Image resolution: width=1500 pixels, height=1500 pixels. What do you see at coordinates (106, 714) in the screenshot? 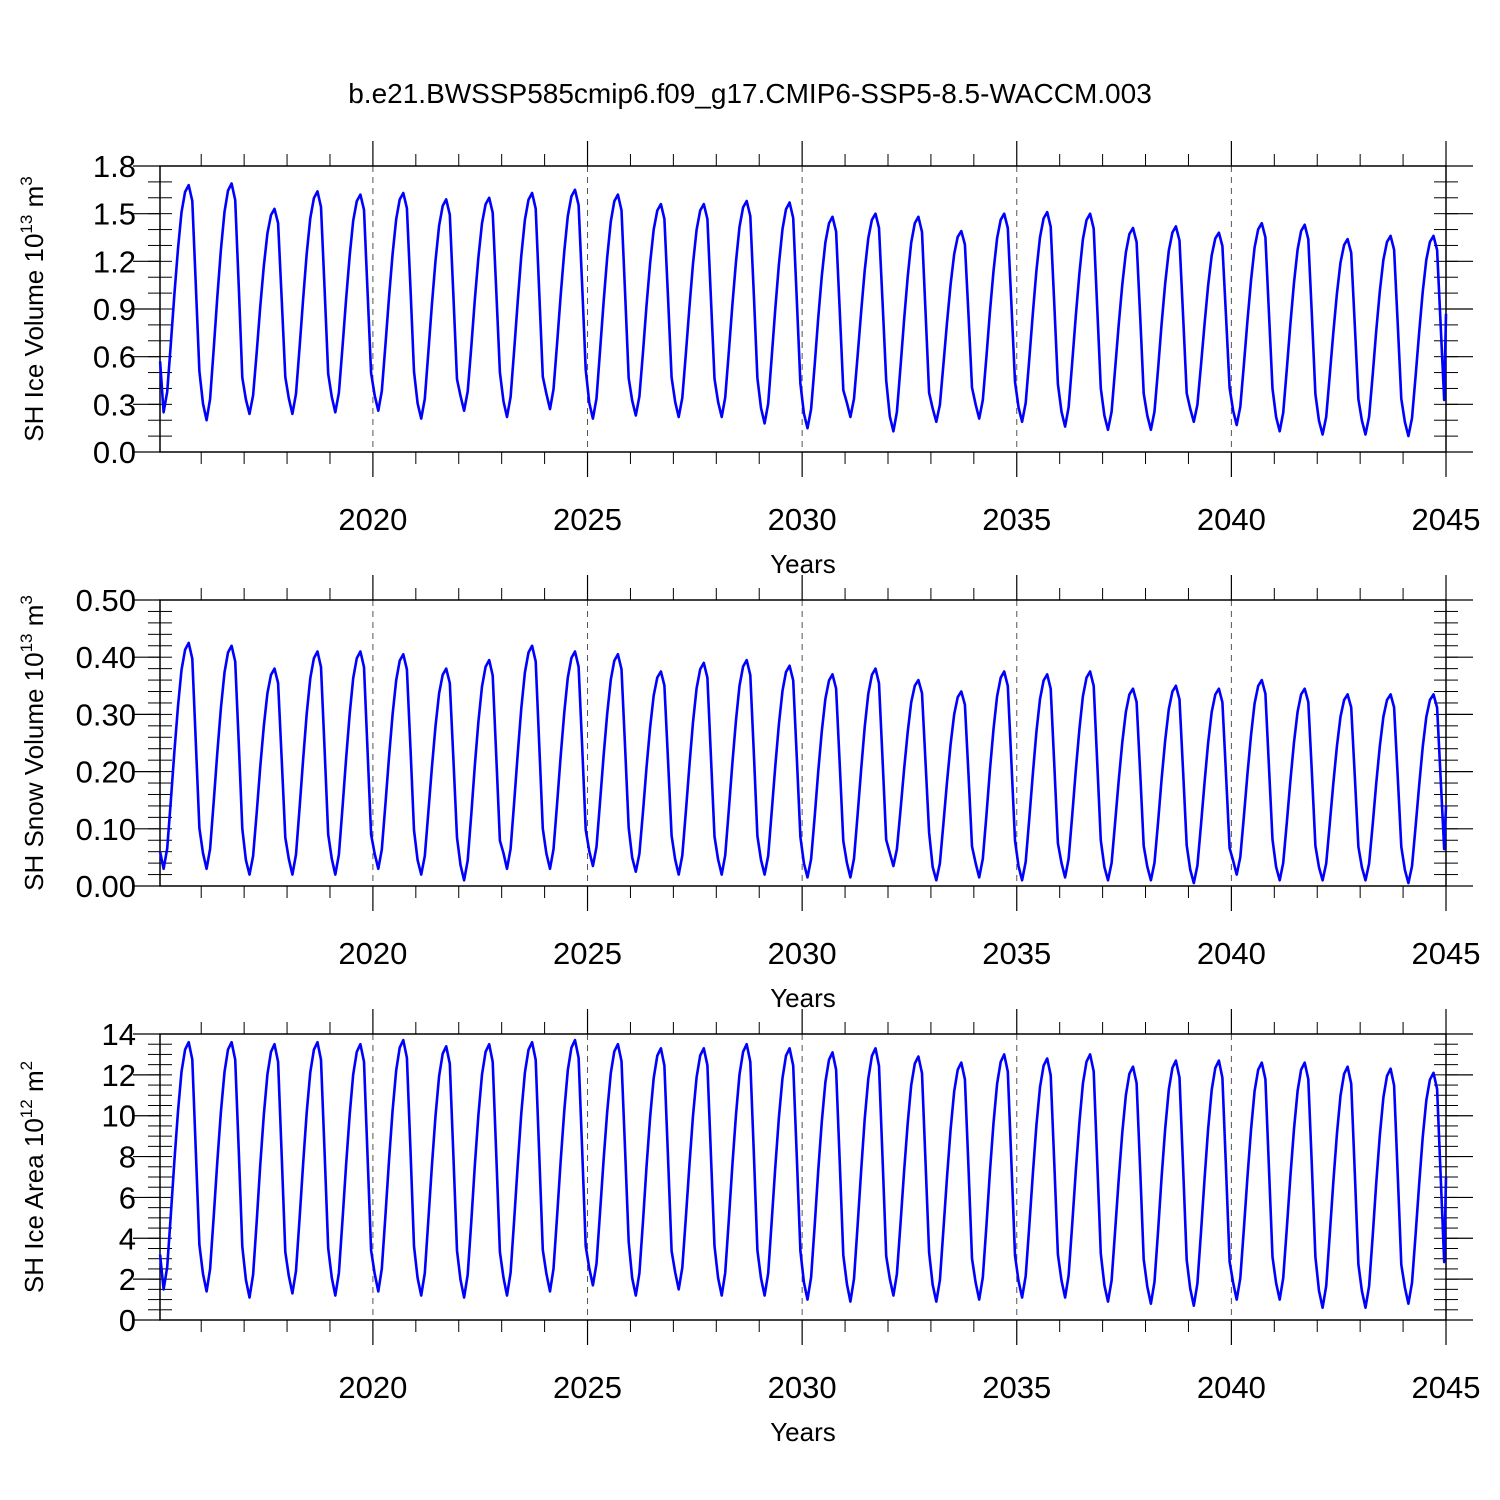
I see `y-tick-label: 0.30` at bounding box center [106, 714].